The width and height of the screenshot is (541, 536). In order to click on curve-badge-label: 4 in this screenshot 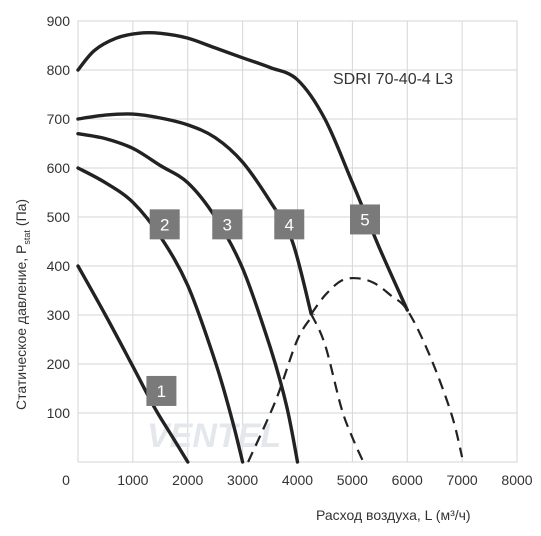, I will do `click(289, 224)`.